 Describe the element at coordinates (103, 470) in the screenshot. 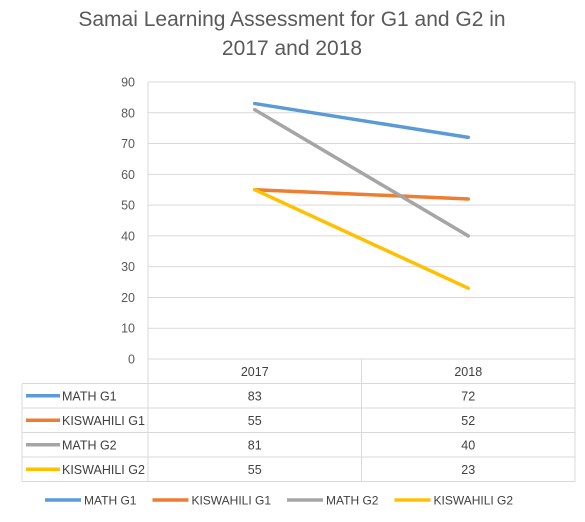

I see `table-series-name: KISWAHILI G2` at that location.